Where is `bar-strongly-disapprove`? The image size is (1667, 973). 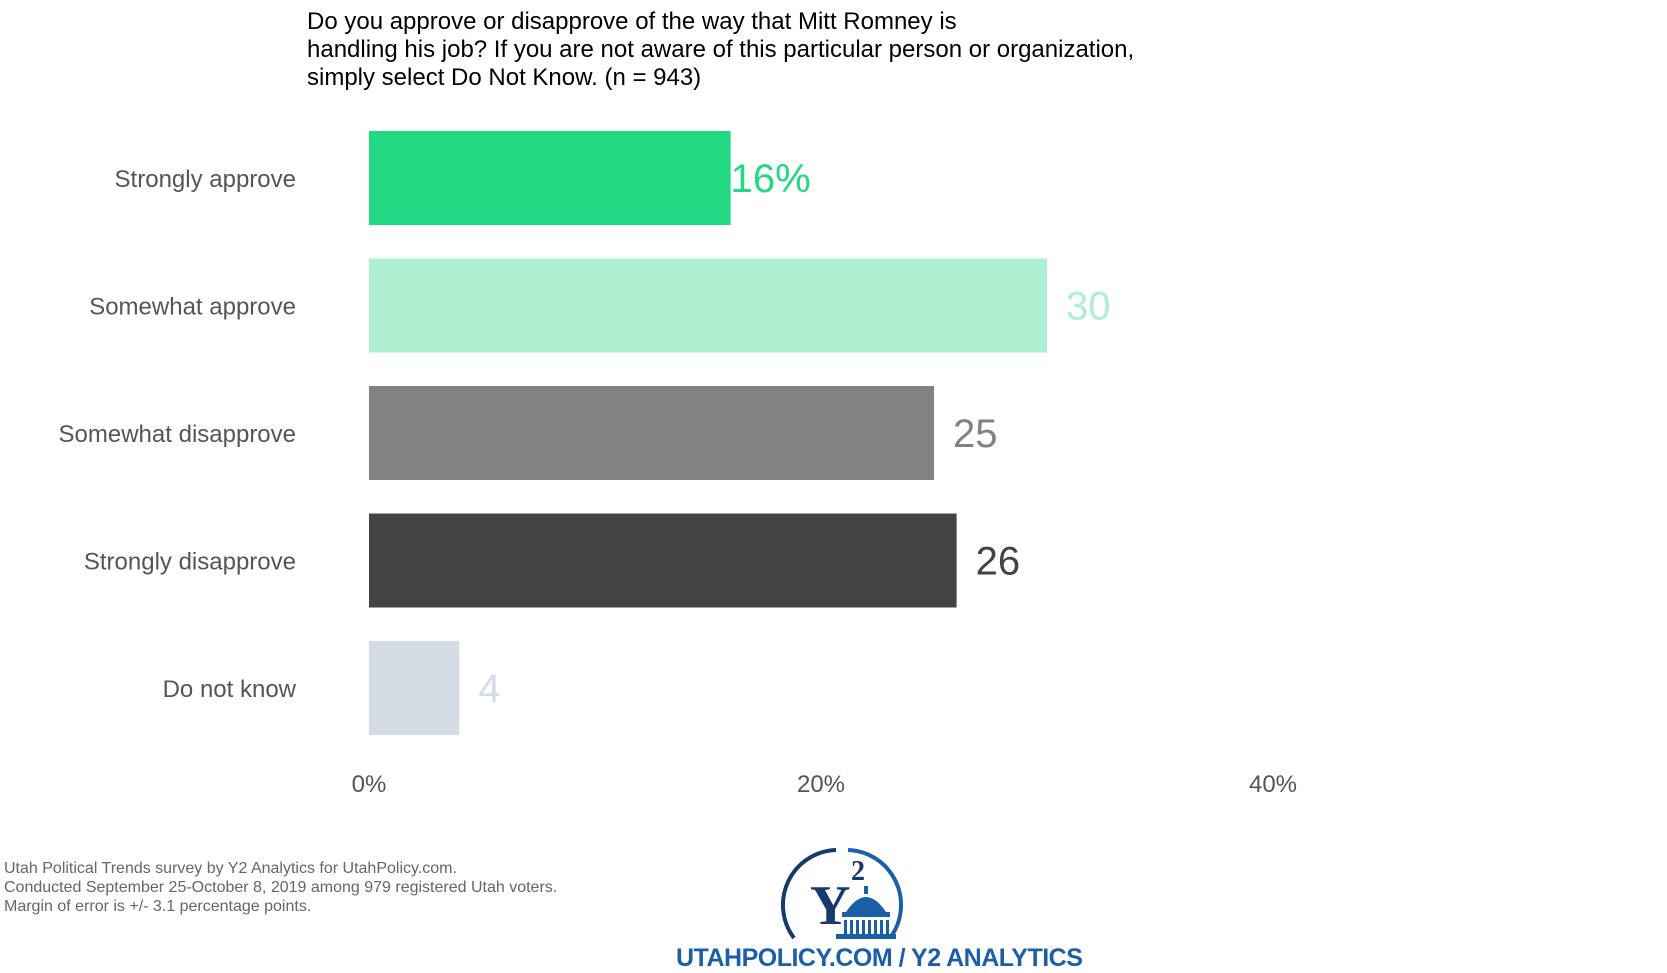
bar-strongly-disapprove is located at coordinates (663, 560).